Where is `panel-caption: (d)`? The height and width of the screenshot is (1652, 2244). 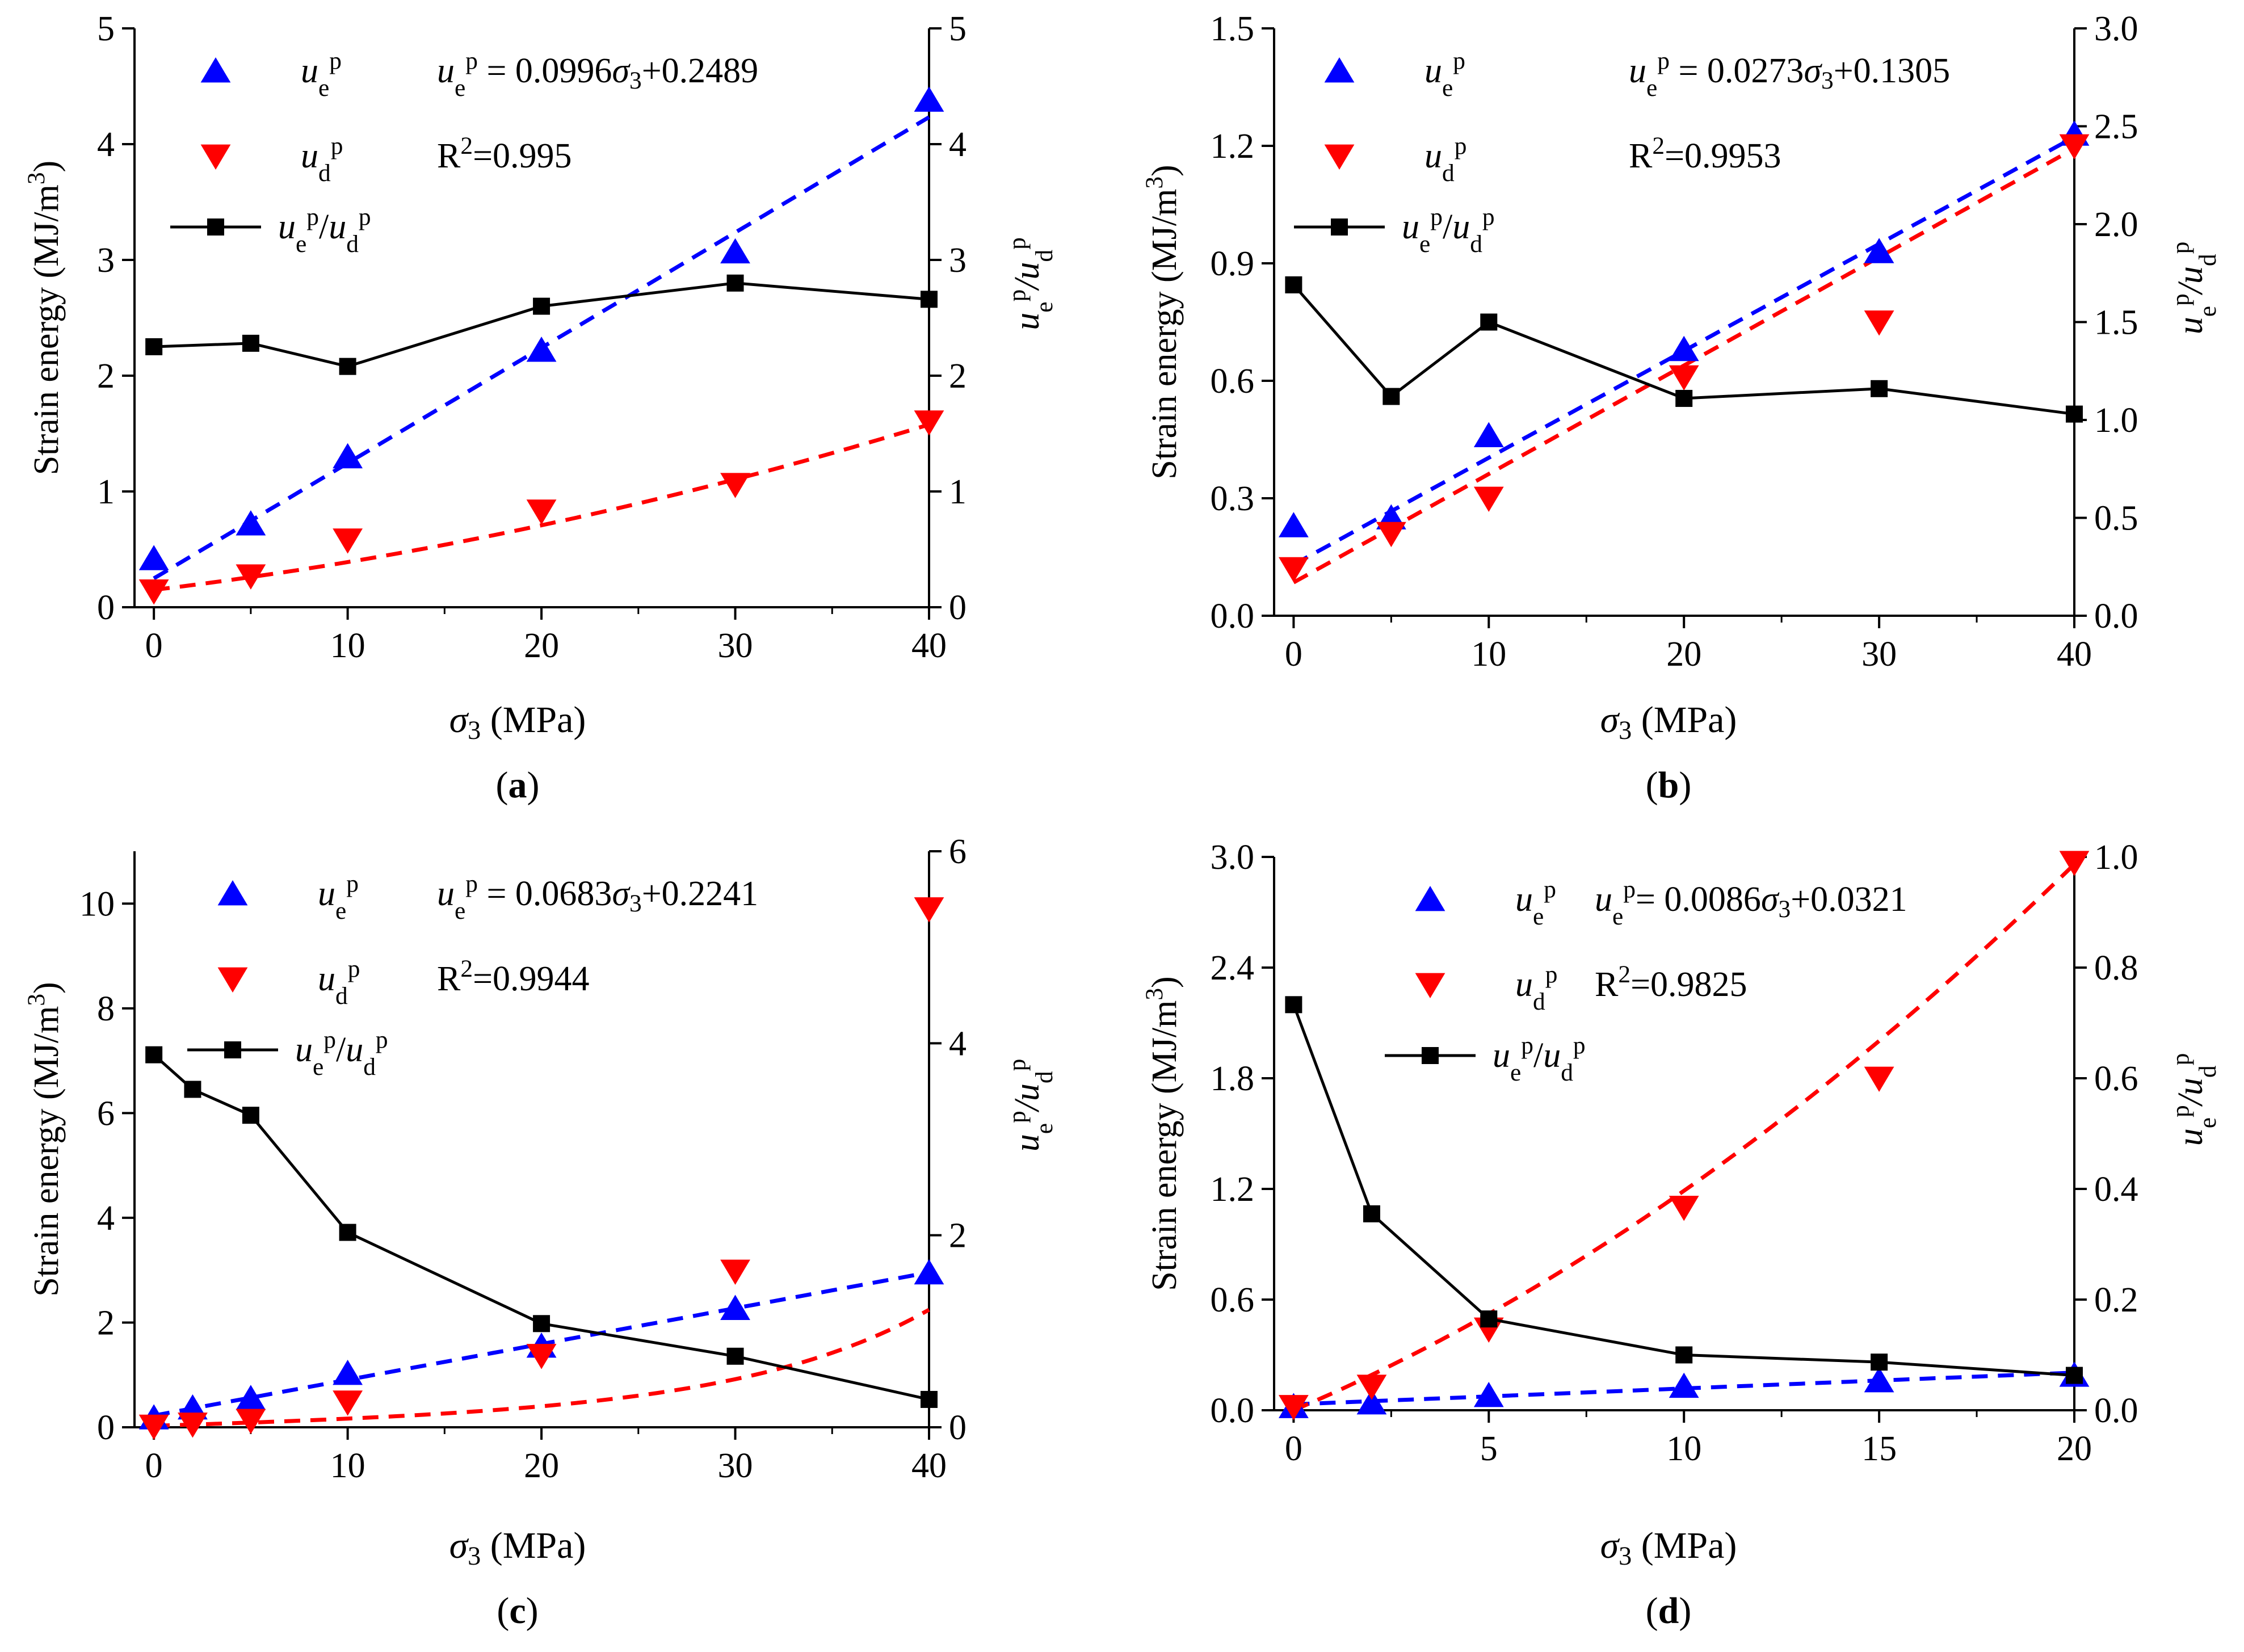 panel-caption: (d) is located at coordinates (1669, 1611).